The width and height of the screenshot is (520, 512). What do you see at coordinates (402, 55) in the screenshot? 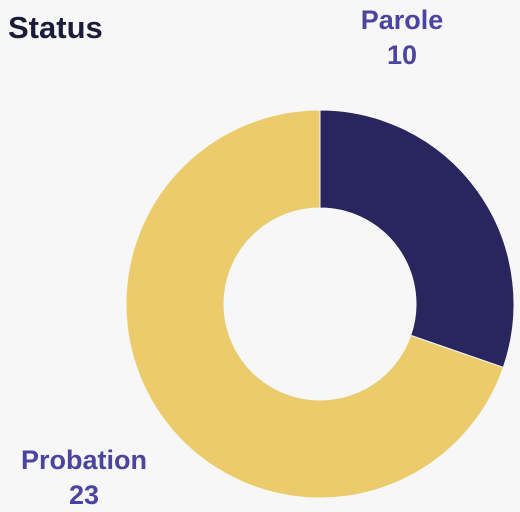
I see `slice-value: 10` at bounding box center [402, 55].